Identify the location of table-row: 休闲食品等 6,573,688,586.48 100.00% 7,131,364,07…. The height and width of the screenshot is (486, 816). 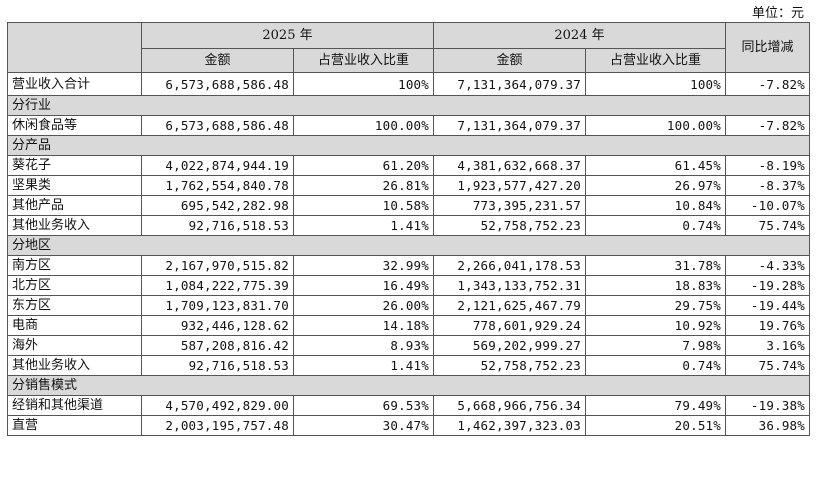
(408, 125).